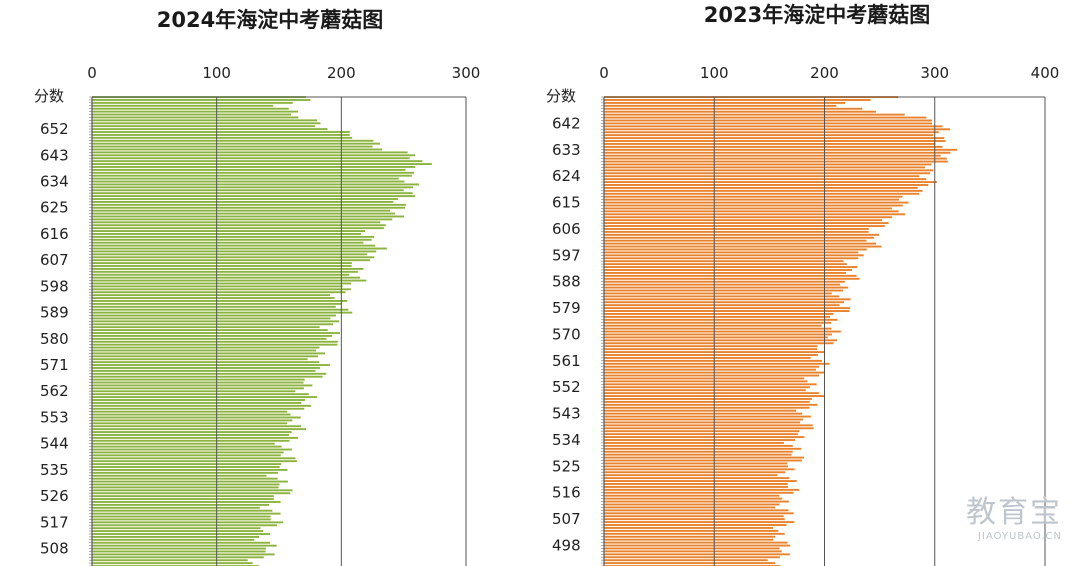 This screenshot has width=1080, height=566. What do you see at coordinates (566, 255) in the screenshot?
I see `y-tick-label: 597` at bounding box center [566, 255].